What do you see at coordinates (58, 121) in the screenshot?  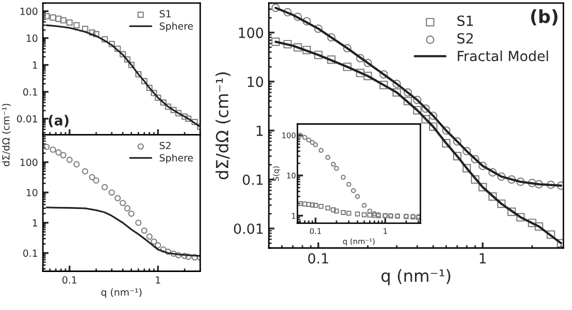 I see `annotation: (a)` at bounding box center [58, 121].